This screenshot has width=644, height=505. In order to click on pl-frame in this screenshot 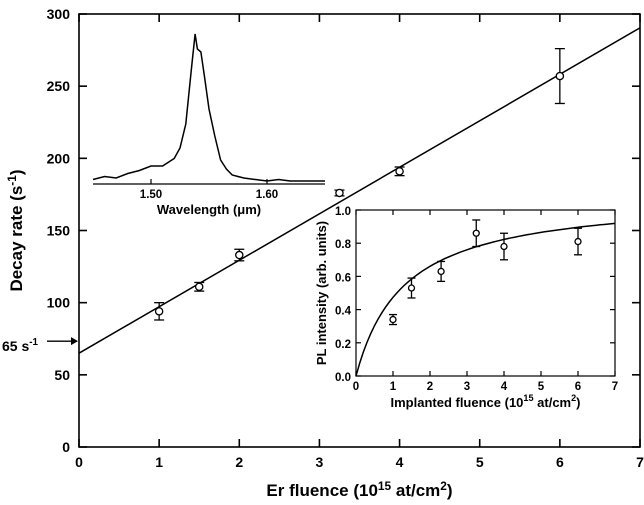, I will do `click(485, 293)`.